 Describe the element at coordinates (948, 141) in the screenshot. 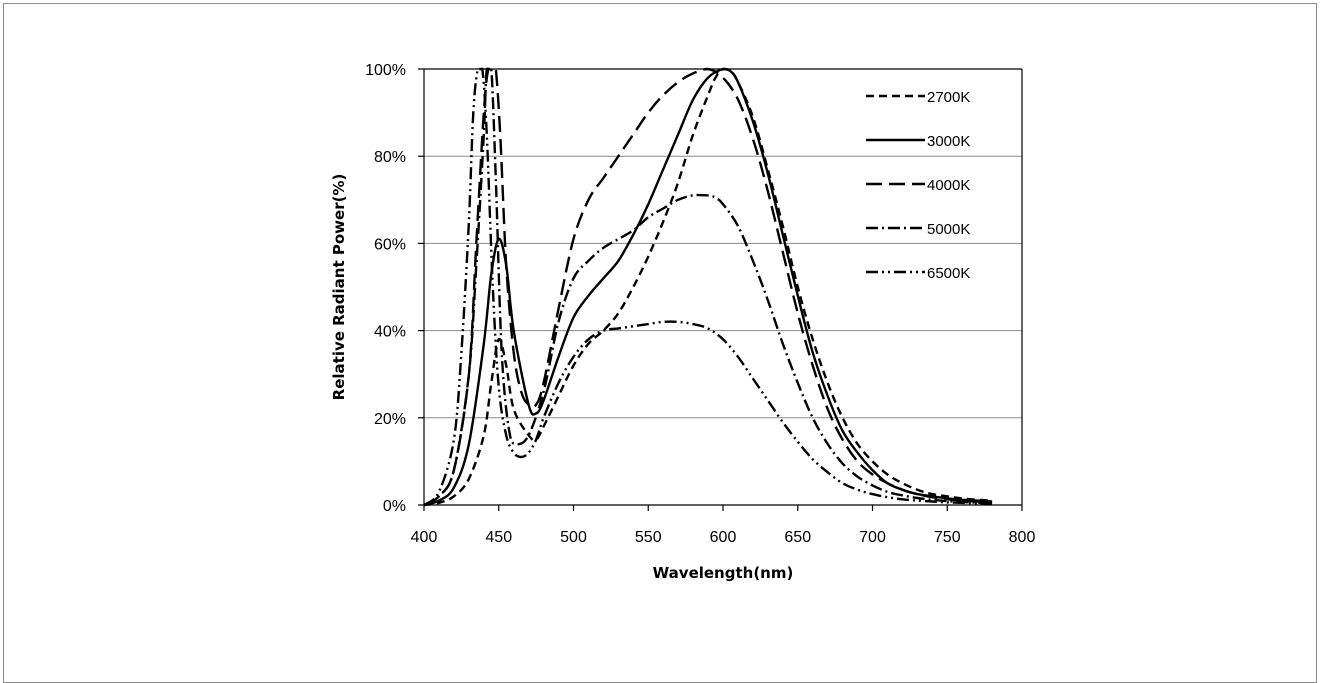

I see `legend-label-3000K: 3000K` at that location.